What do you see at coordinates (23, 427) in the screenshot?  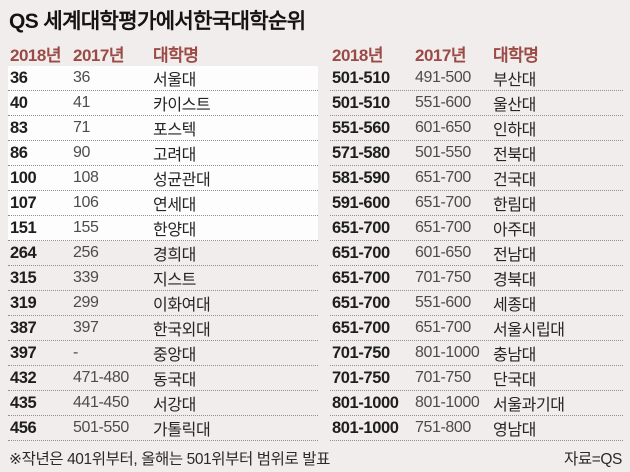 I see `rank-2018: 456` at bounding box center [23, 427].